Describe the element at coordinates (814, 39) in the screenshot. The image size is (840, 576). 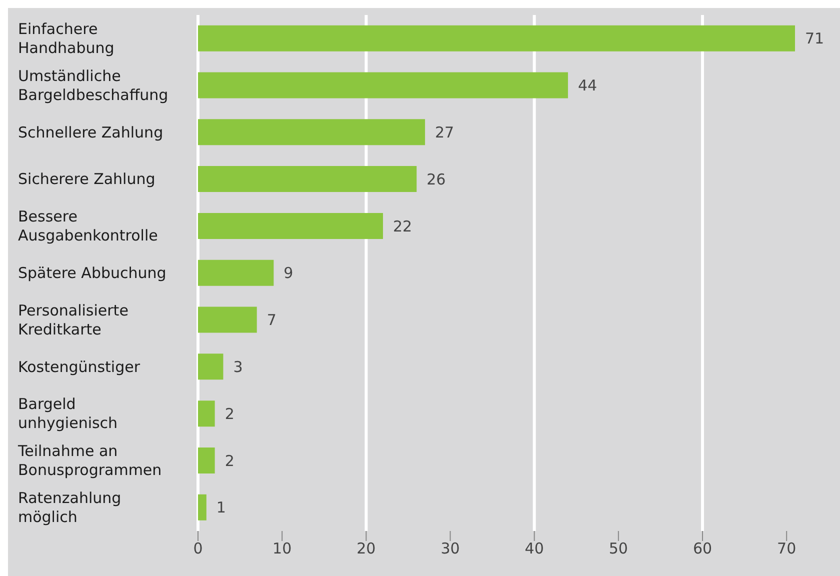
I see `data-label: 71` at that location.